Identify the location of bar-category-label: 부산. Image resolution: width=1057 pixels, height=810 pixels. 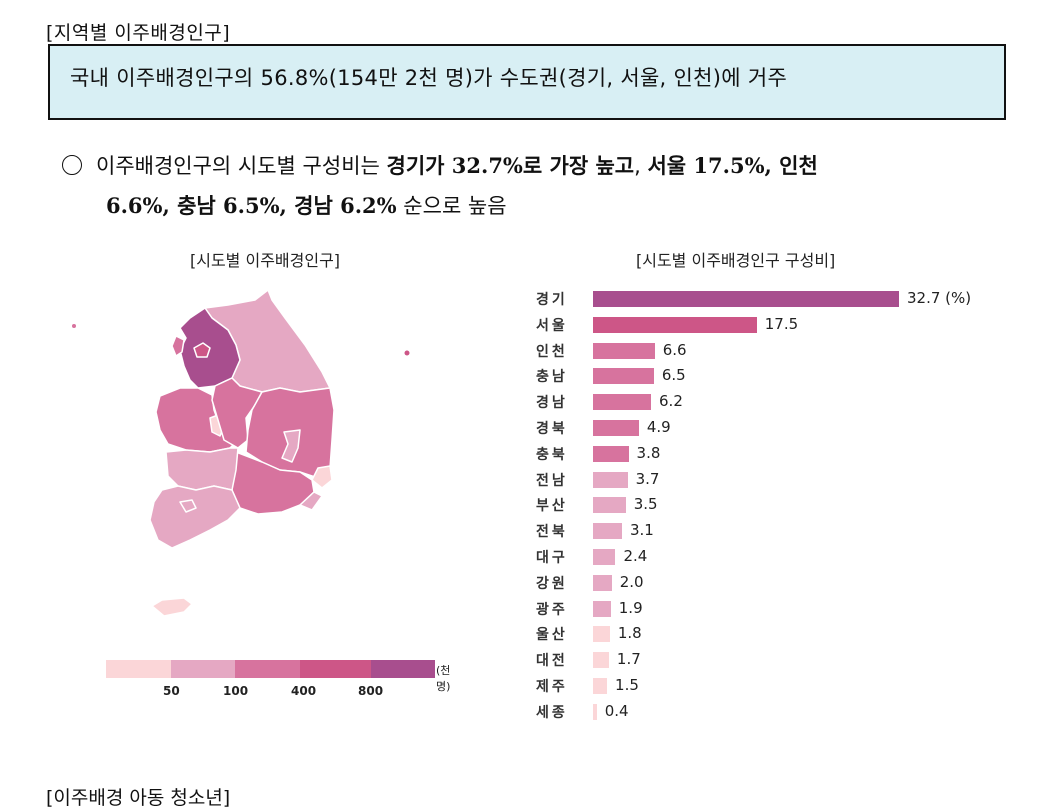
(552, 506).